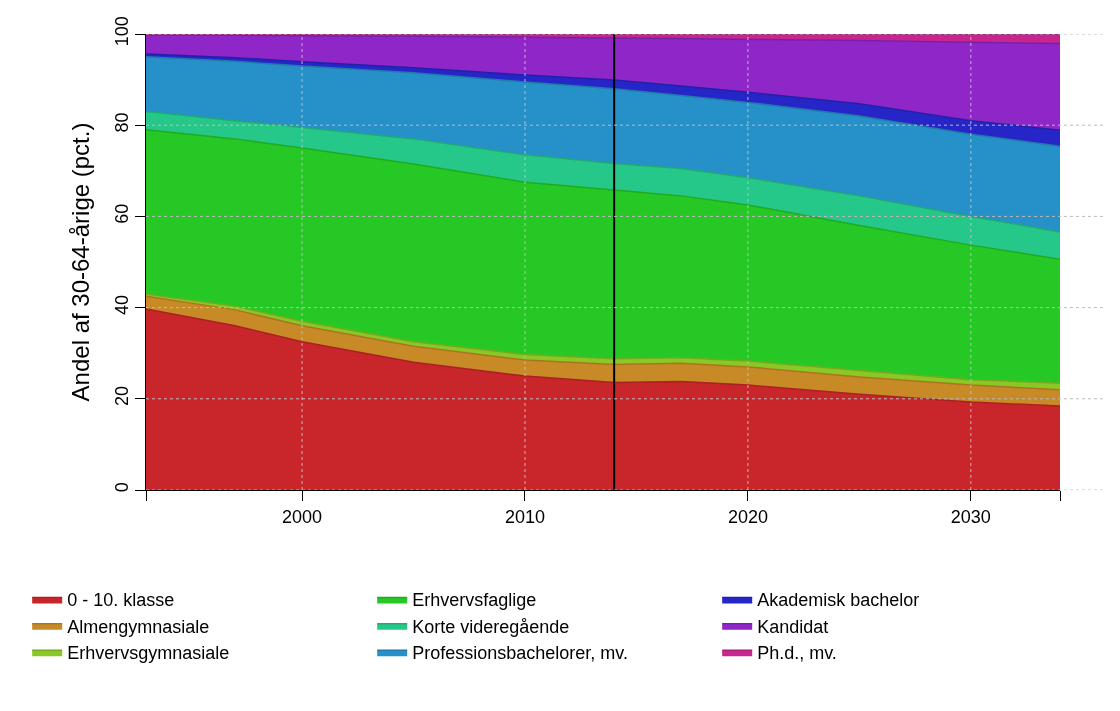 The height and width of the screenshot is (711, 1120). Describe the element at coordinates (80, 262) in the screenshot. I see `y-axis-title: Andel af 30-64-årige (pct.)` at that location.